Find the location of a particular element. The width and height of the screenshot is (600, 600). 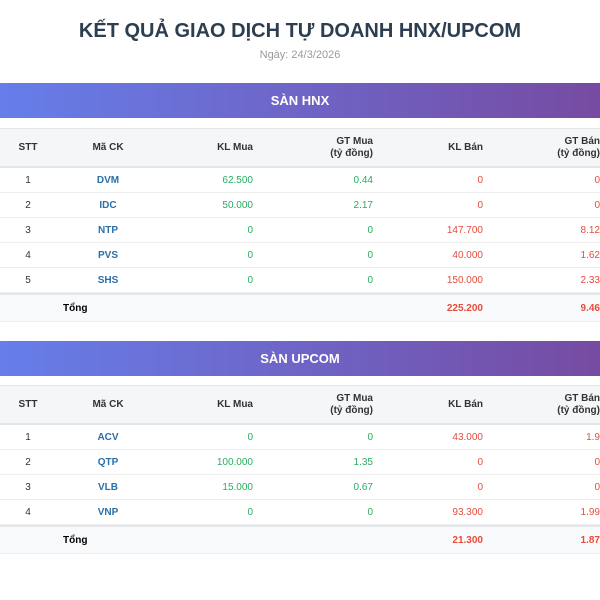

table-cell: NTP is located at coordinates (108, 230).